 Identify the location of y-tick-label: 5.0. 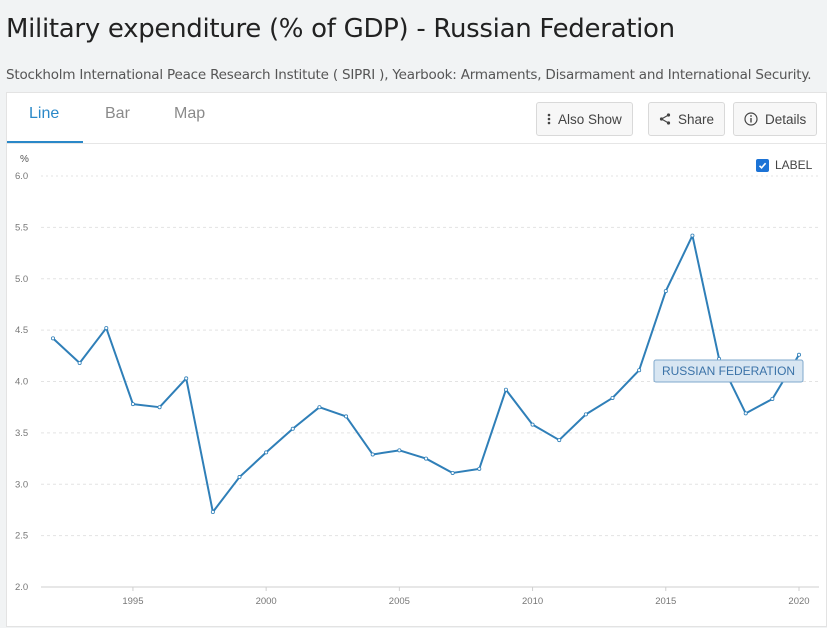
(21, 279).